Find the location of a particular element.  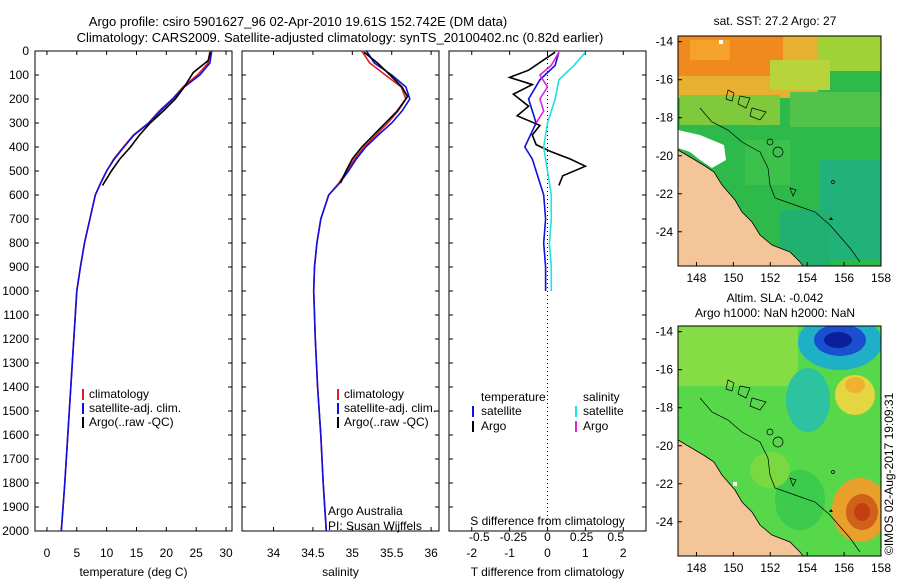

depth-tick-label: 900 is located at coordinates (19, 267).